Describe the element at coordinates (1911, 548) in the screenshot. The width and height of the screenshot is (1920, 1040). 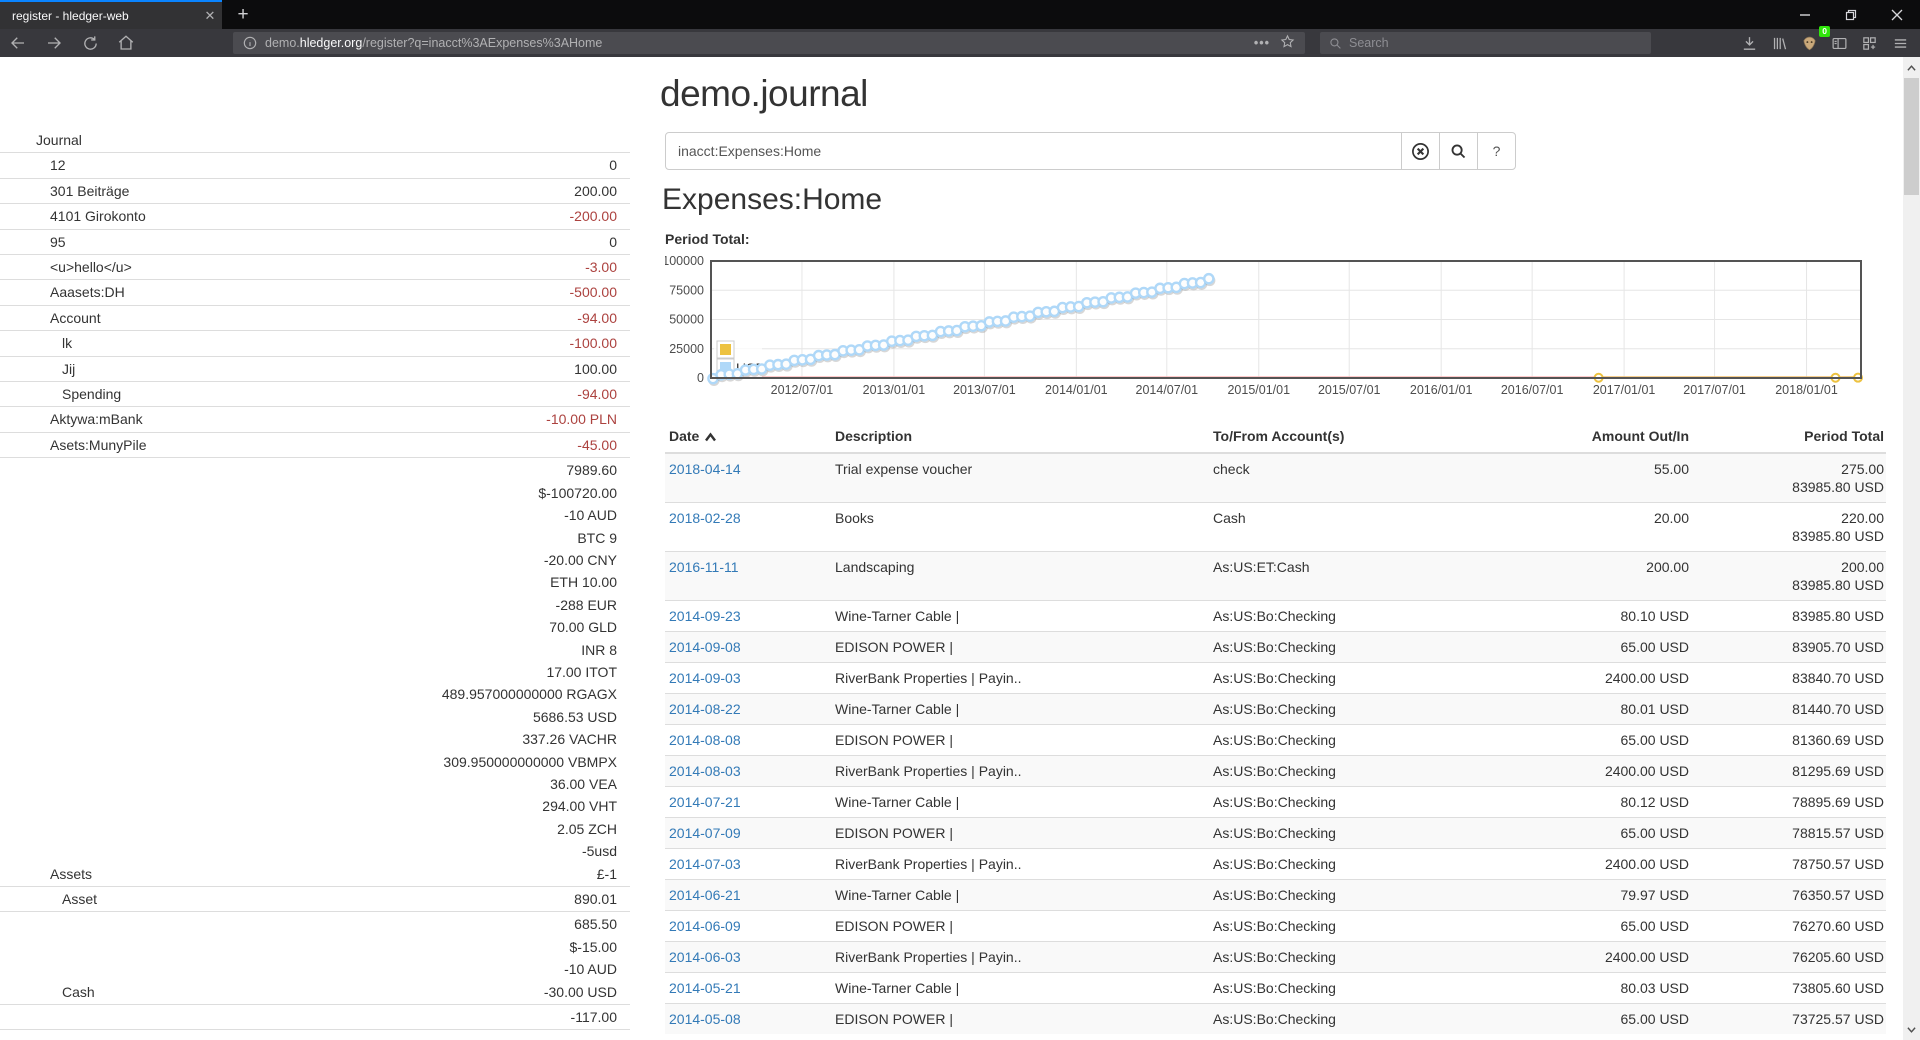
I see `page-scrollbar` at that location.